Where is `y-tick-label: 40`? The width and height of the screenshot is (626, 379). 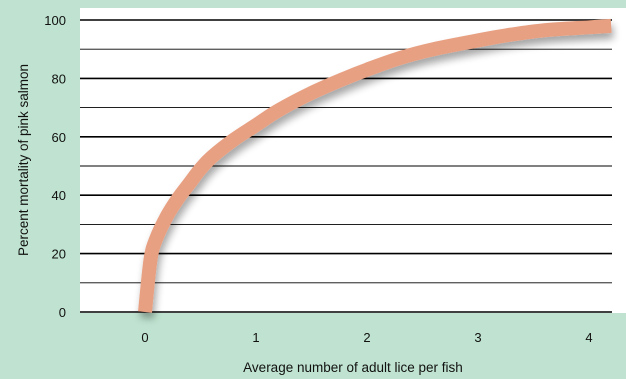 y-tick-label: 40 is located at coordinates (59, 195).